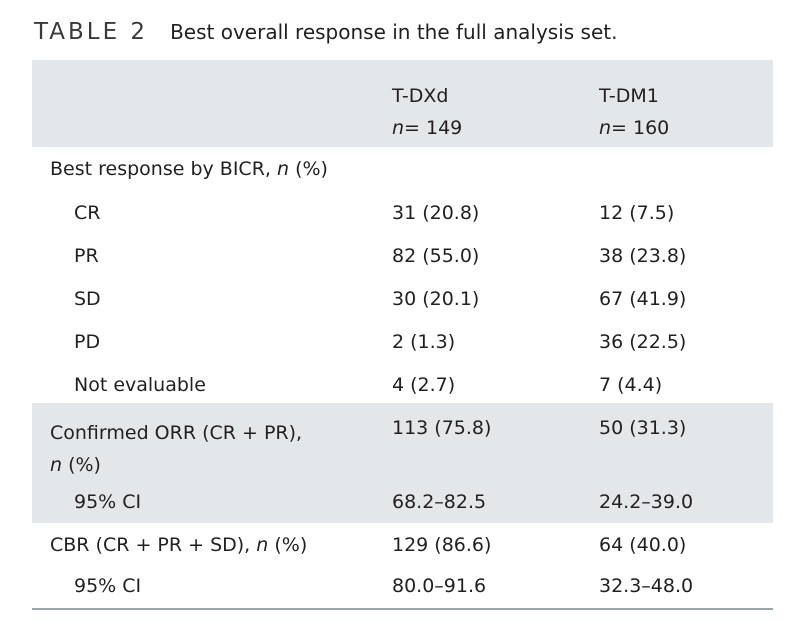 This screenshot has width=792, height=620. I want to click on row-label-cbr: CBR (CR + PR + SD), n (%), so click(179, 545).